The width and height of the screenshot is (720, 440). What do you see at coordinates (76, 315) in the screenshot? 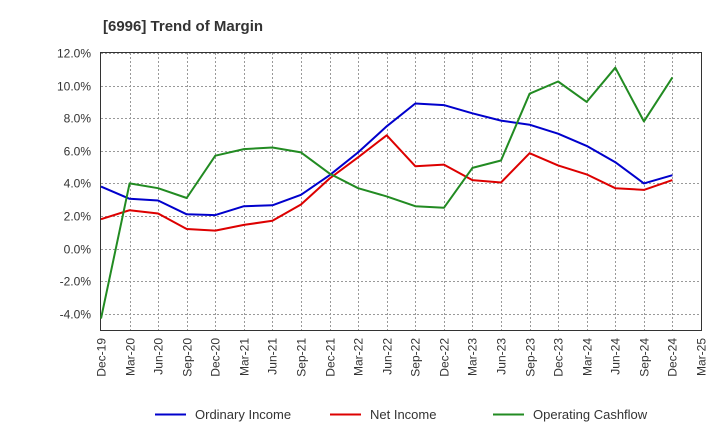
I see `y-tick-label: -4.0%` at bounding box center [76, 315].